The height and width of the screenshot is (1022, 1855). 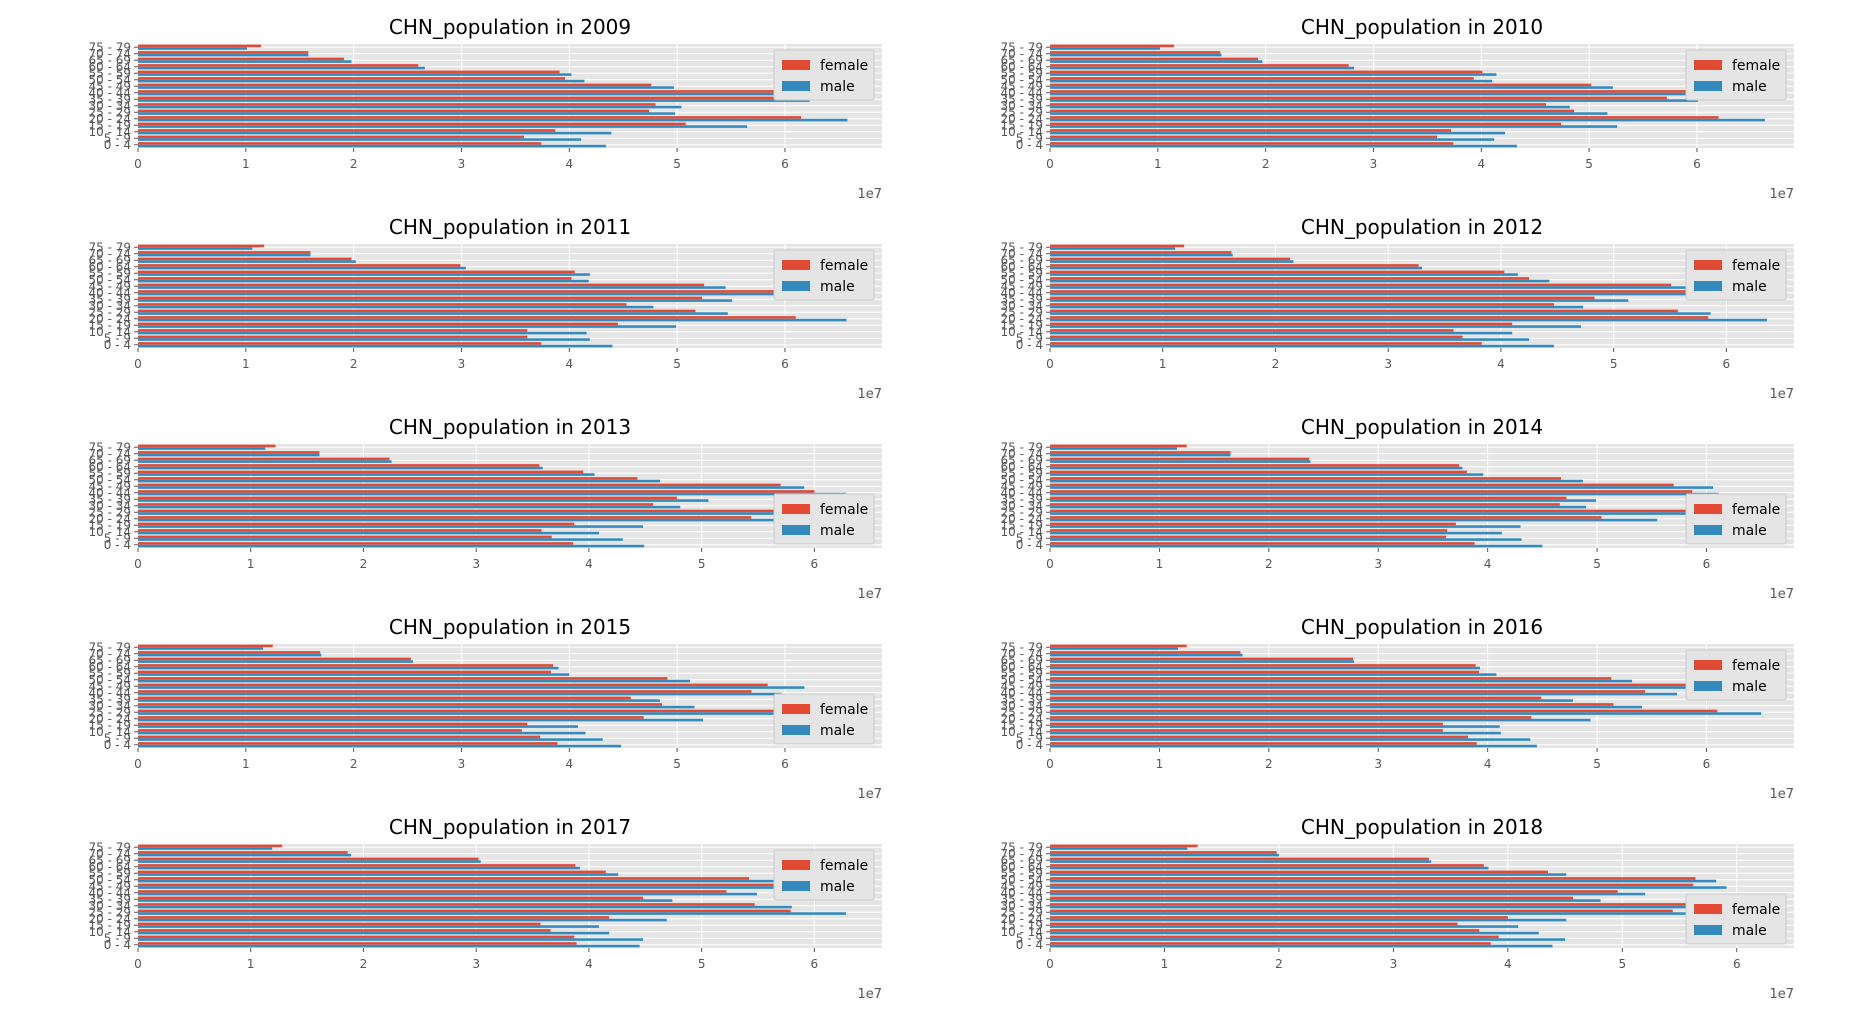 I want to click on legend-swatch-female, so click(x=796, y=265).